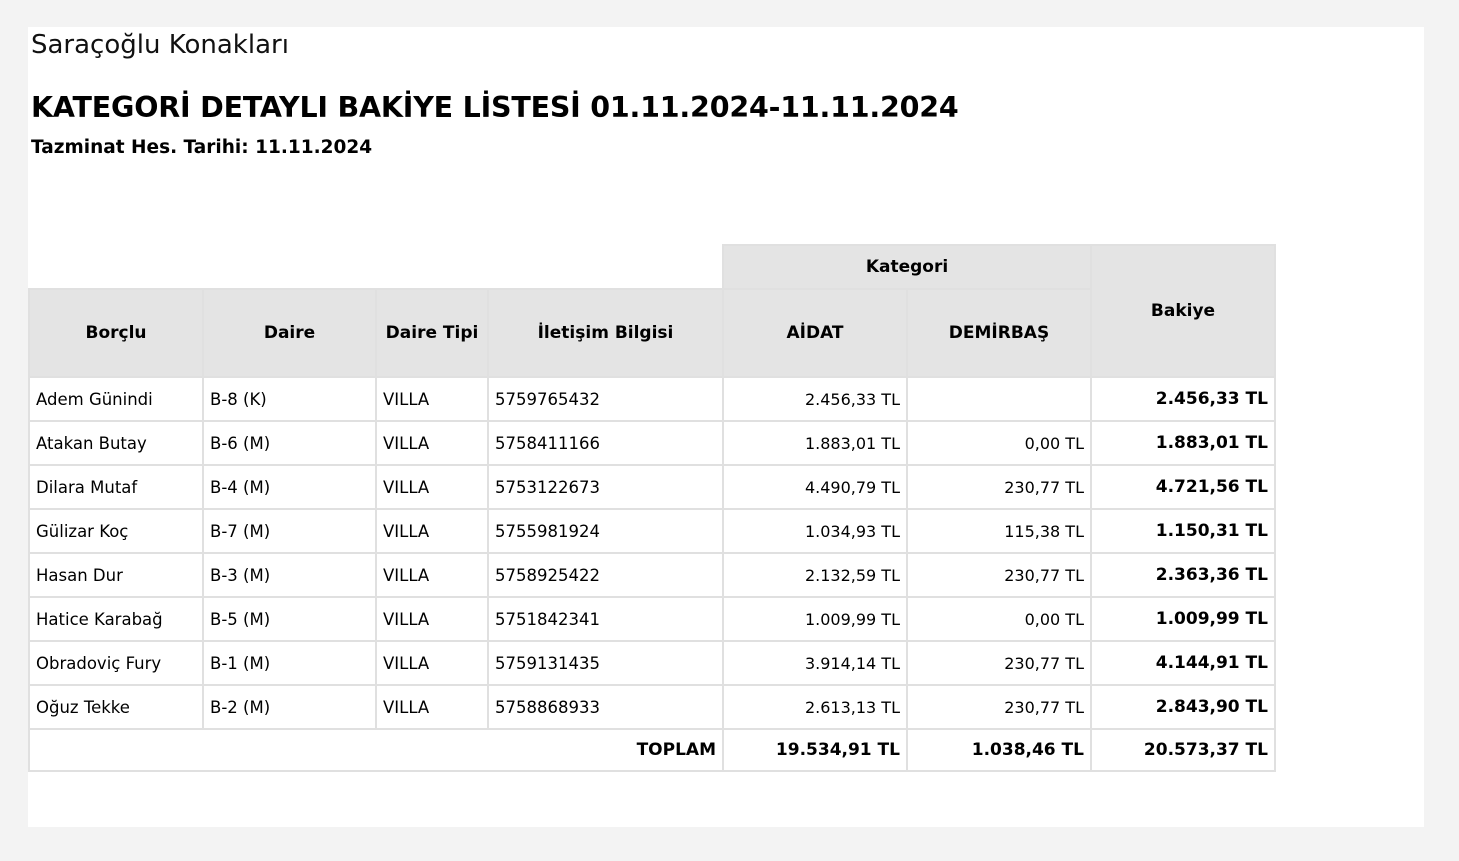 The image size is (1459, 861). I want to click on cell-unit: B-6 (M), so click(289, 443).